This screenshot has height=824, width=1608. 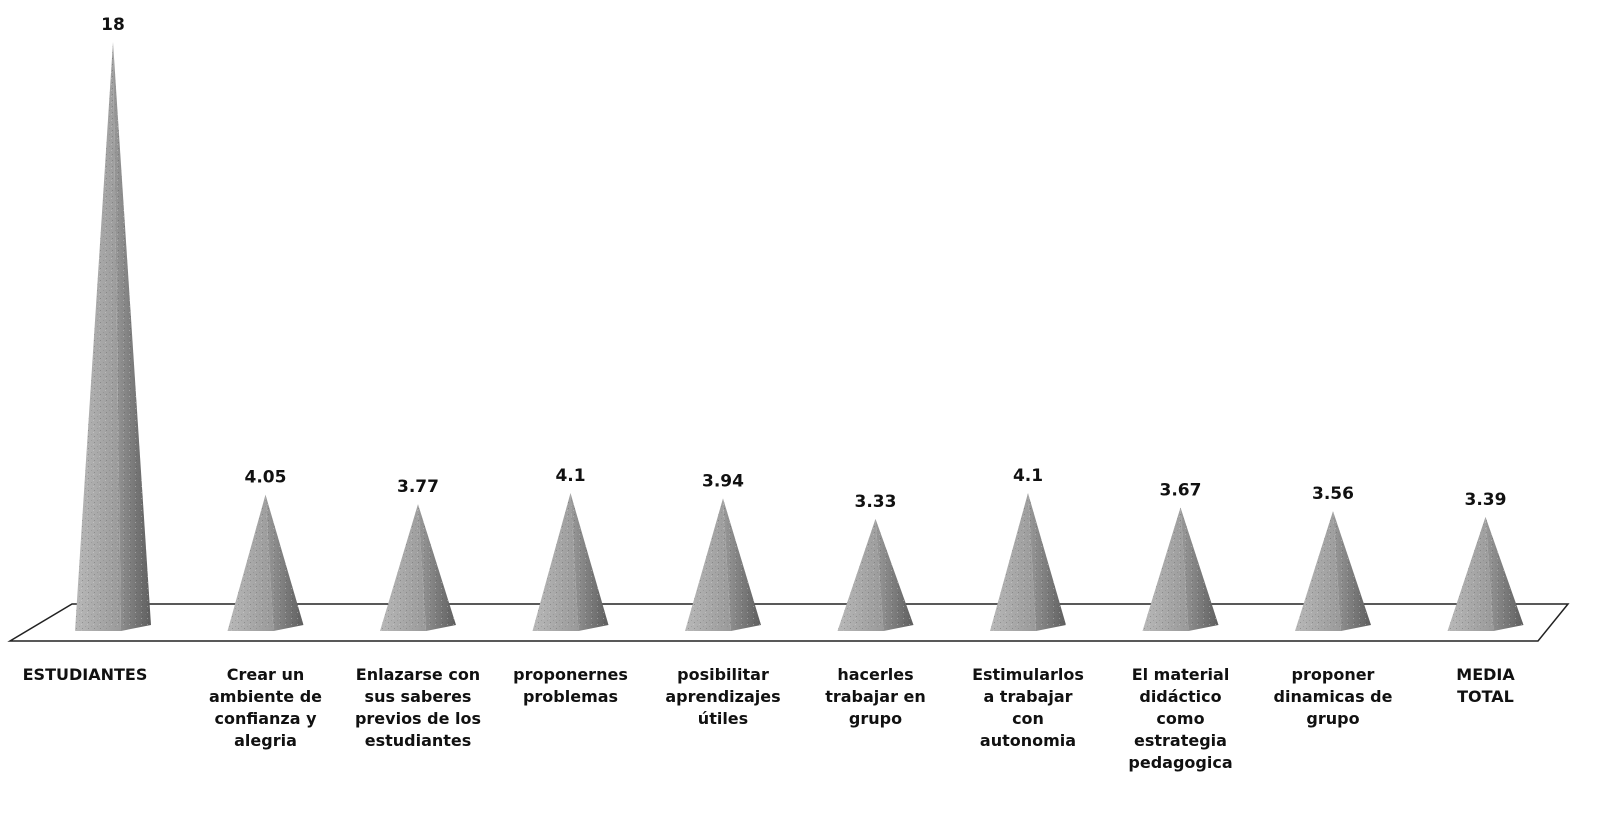 What do you see at coordinates (1485, 685) in the screenshot?
I see `category-label: MEDIA TOTAL` at bounding box center [1485, 685].